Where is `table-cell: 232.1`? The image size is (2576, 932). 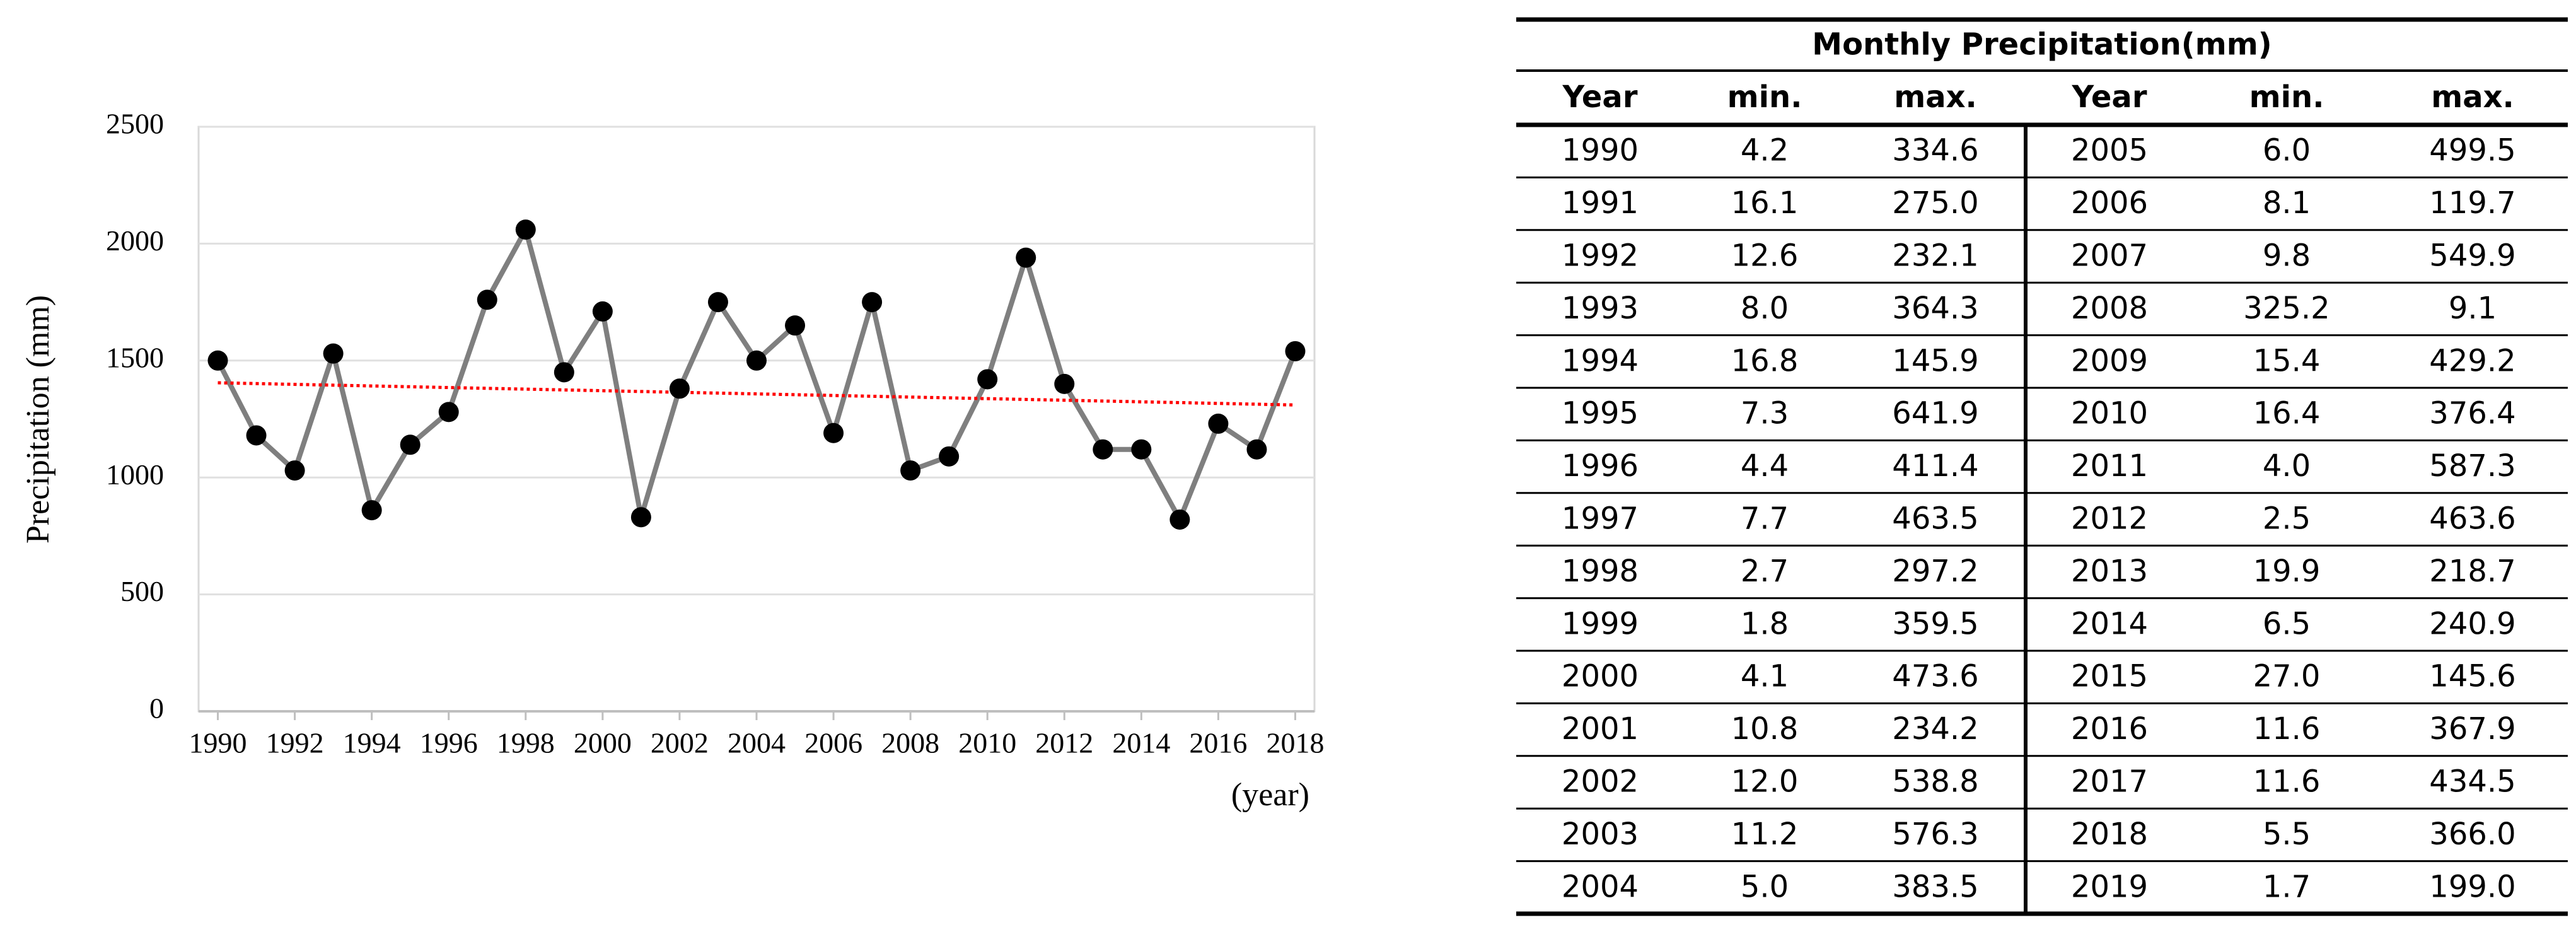 table-cell: 232.1 is located at coordinates (1935, 256).